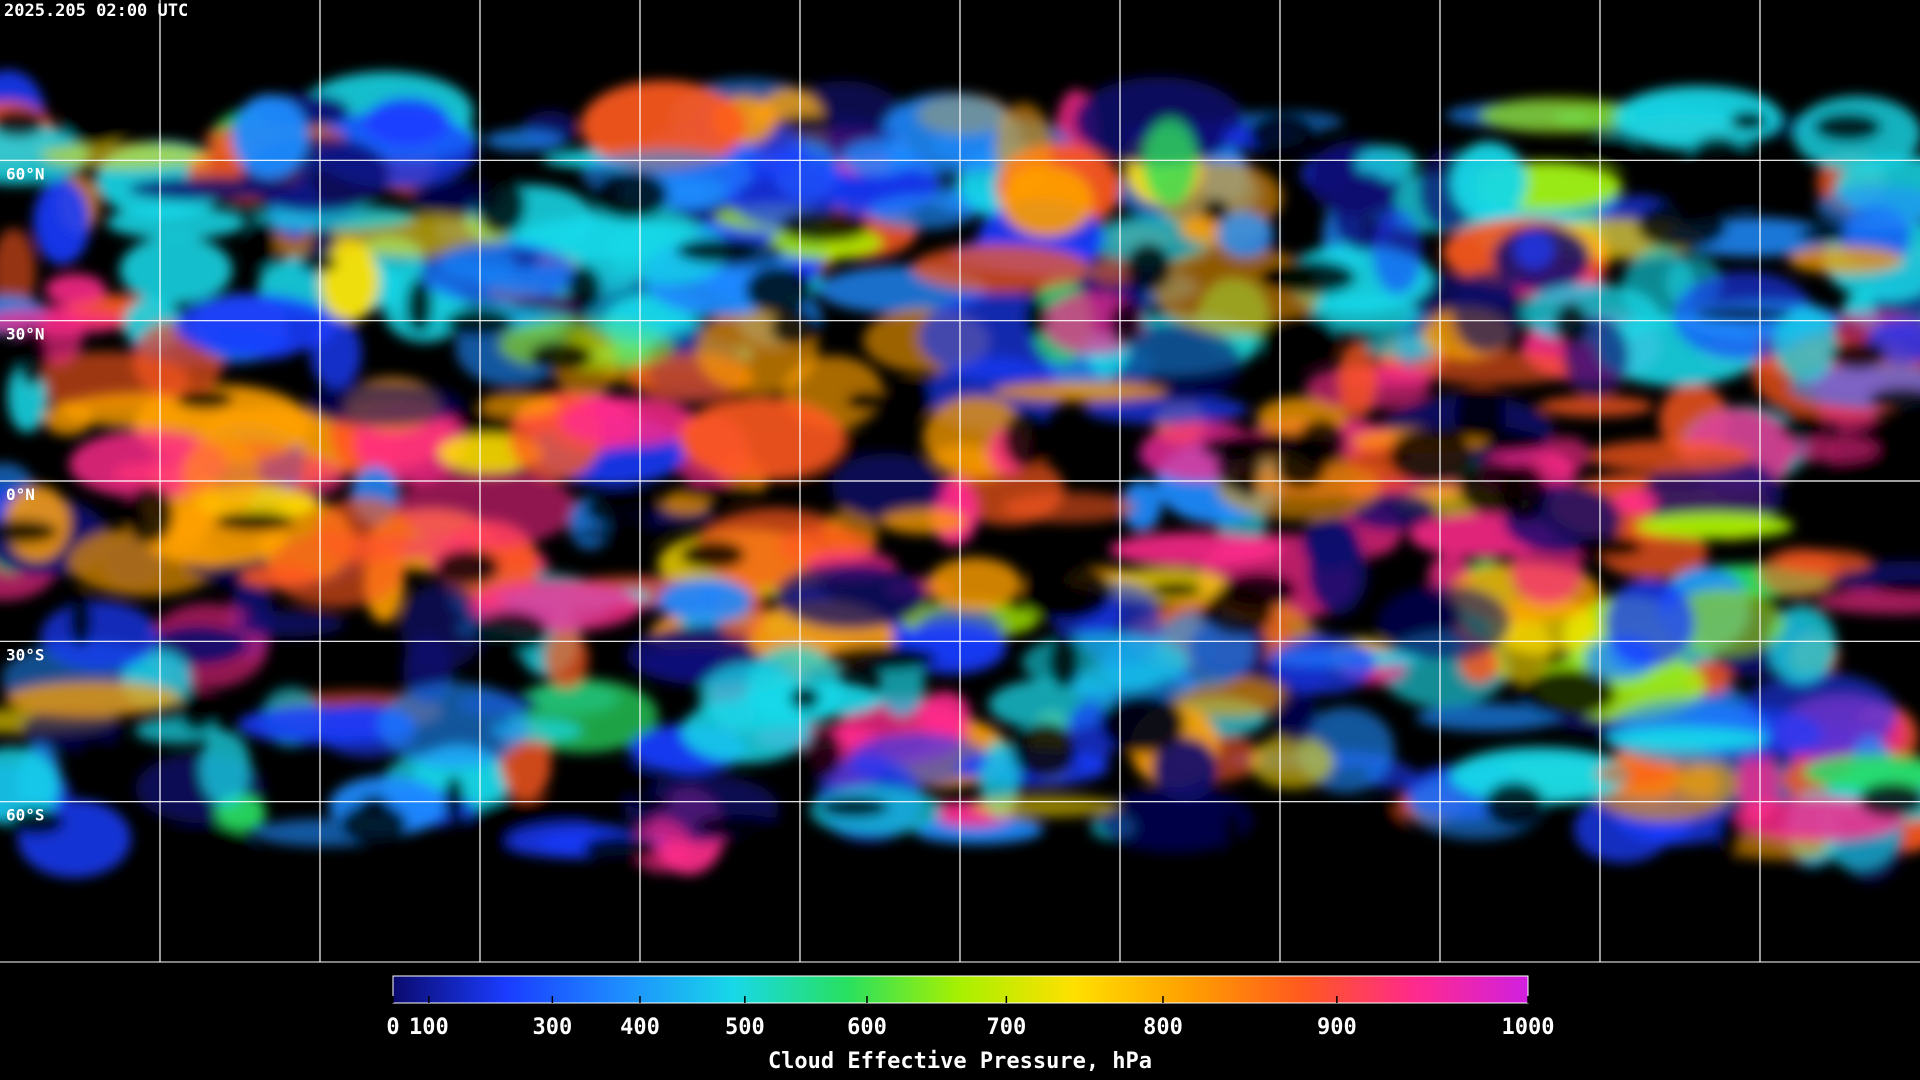 This screenshot has width=1920, height=1080. What do you see at coordinates (20, 494) in the screenshot?
I see `latitude-label: 0°N` at bounding box center [20, 494].